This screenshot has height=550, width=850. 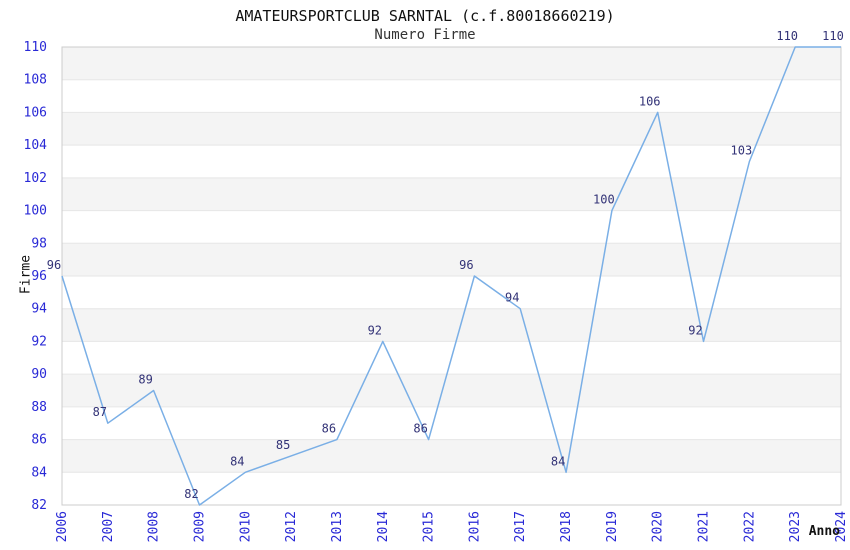 What do you see at coordinates (841, 526) in the screenshot?
I see `x-tick-label: 2024` at bounding box center [841, 526].